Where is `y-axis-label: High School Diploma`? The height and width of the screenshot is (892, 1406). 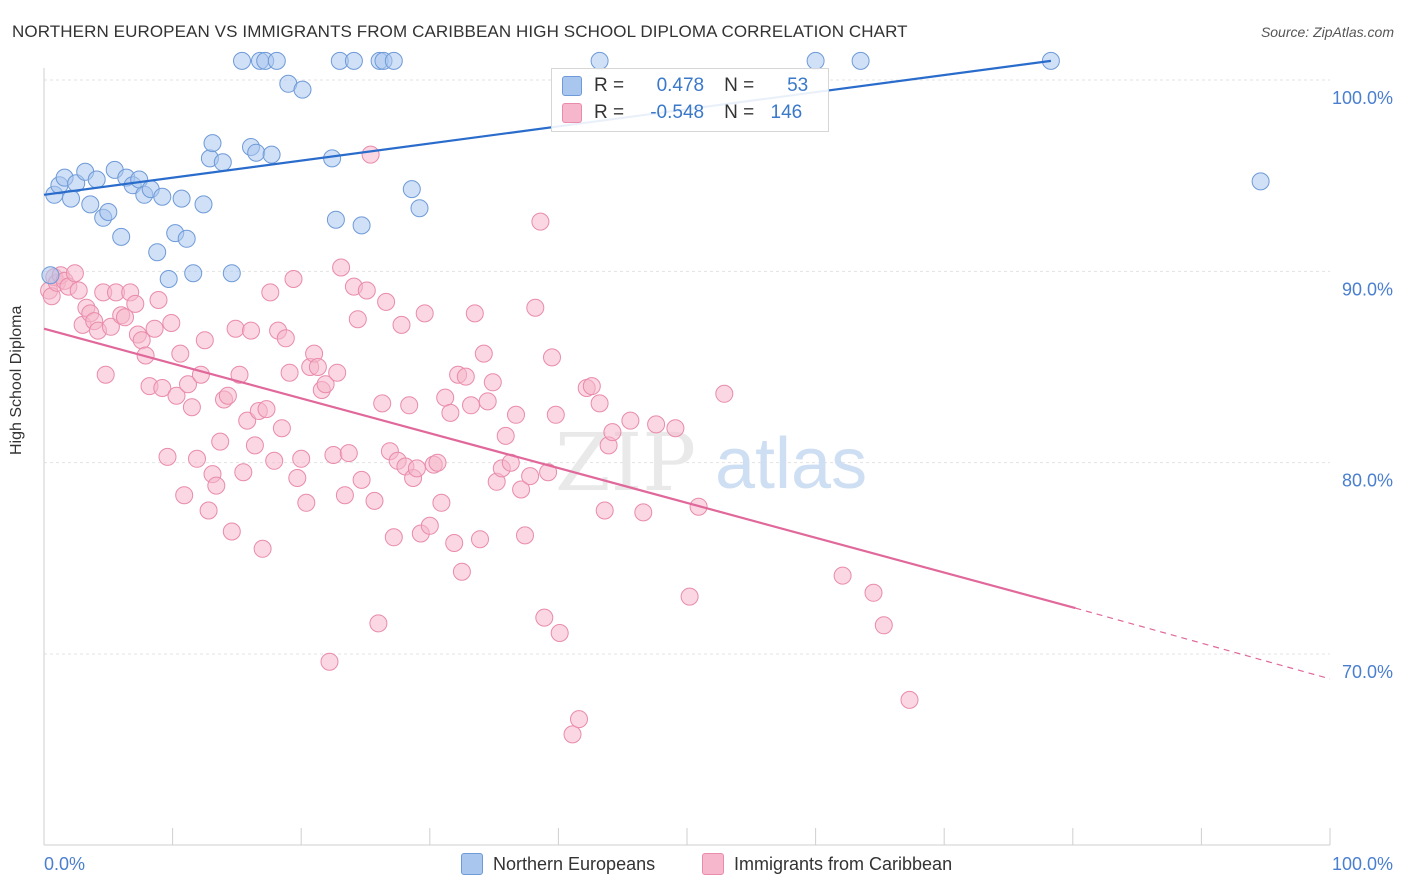
y-axis-label: High School Diploma is located at coordinates (16, 380).